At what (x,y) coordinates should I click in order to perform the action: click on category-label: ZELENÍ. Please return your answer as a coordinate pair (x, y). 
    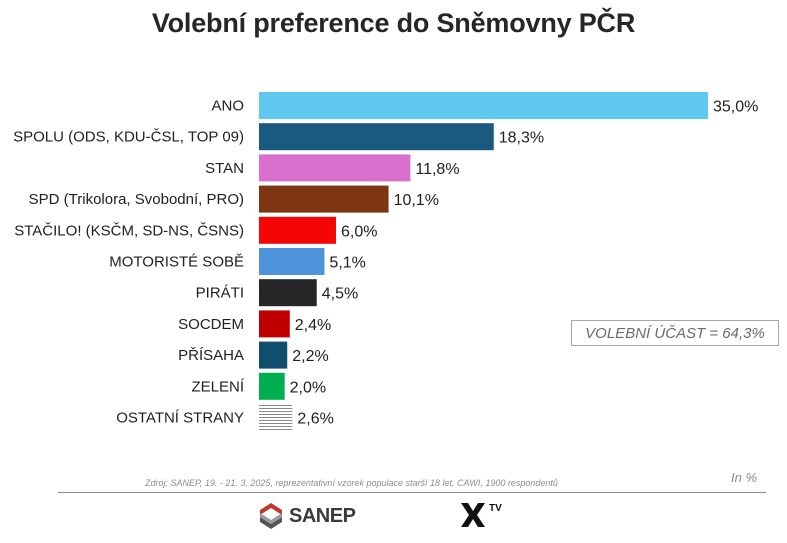
    Looking at the image, I should click on (217, 386).